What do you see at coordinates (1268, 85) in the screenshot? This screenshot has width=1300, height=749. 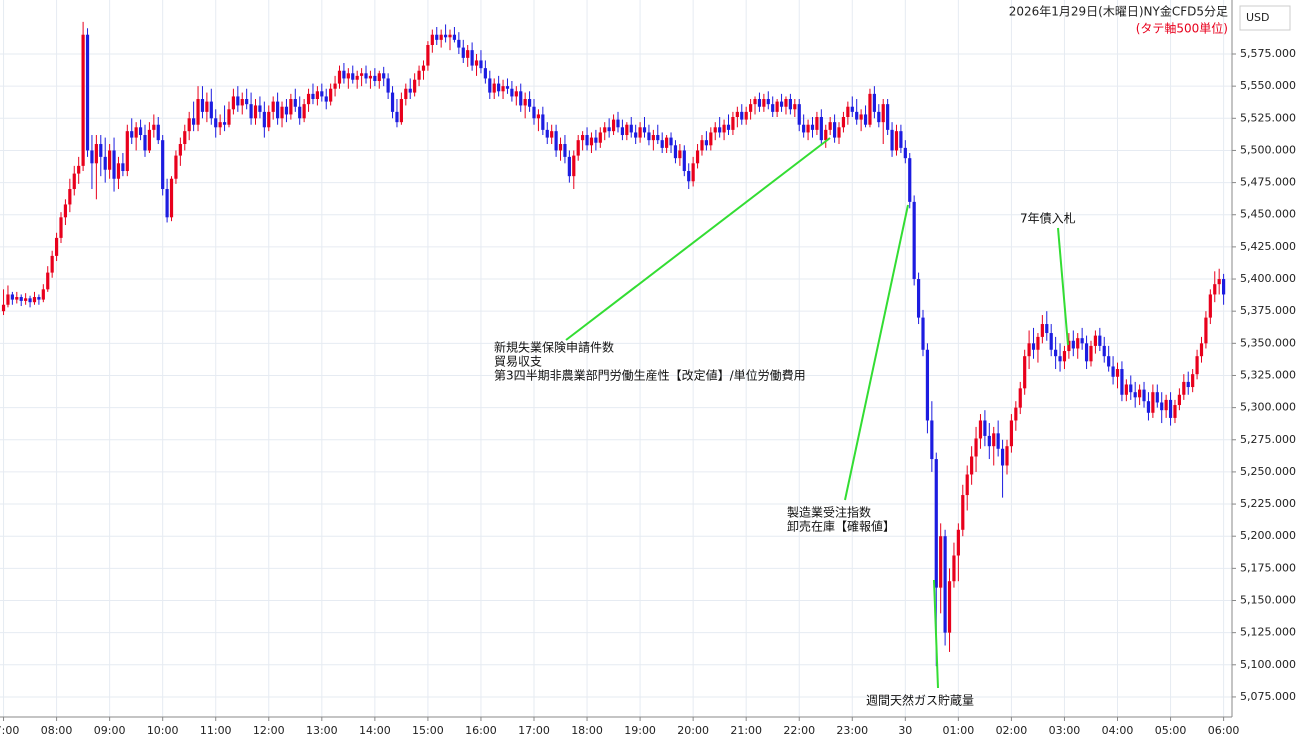 I see `y-tick-label: 5,550.000` at bounding box center [1268, 85].